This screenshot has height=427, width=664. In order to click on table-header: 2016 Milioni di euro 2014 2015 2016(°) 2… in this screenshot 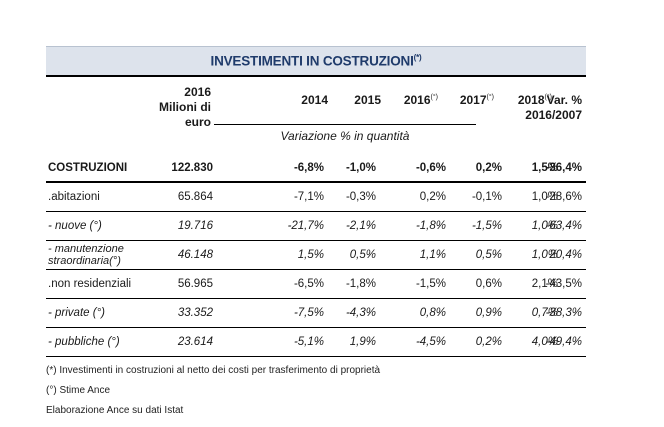, I will do `click(316, 115)`.